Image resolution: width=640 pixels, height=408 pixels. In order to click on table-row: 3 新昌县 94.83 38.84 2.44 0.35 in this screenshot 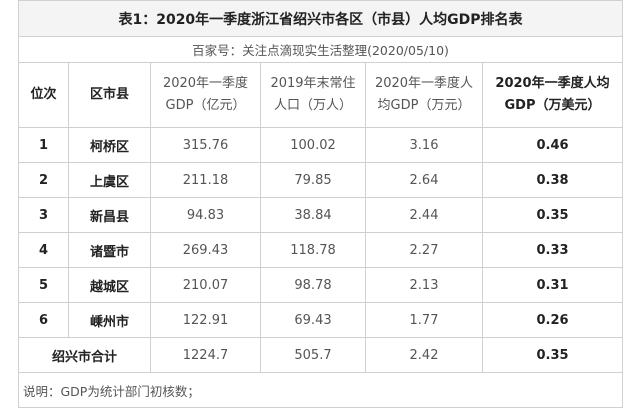, I will do `click(321, 215)`.